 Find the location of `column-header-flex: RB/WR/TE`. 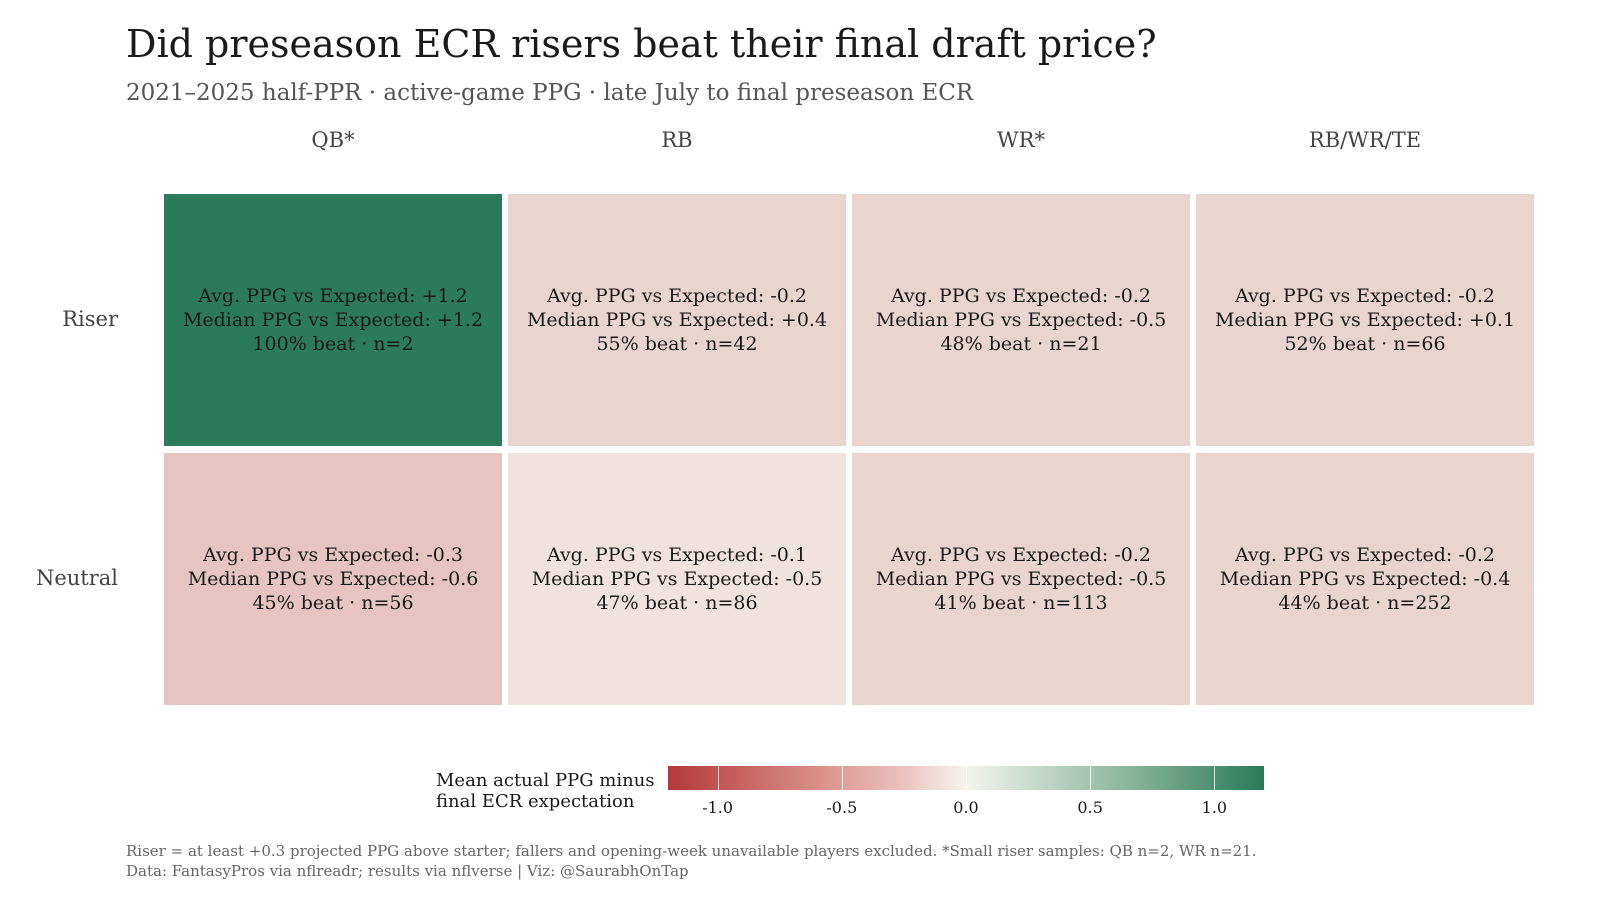

column-header-flex: RB/WR/TE is located at coordinates (1365, 140).